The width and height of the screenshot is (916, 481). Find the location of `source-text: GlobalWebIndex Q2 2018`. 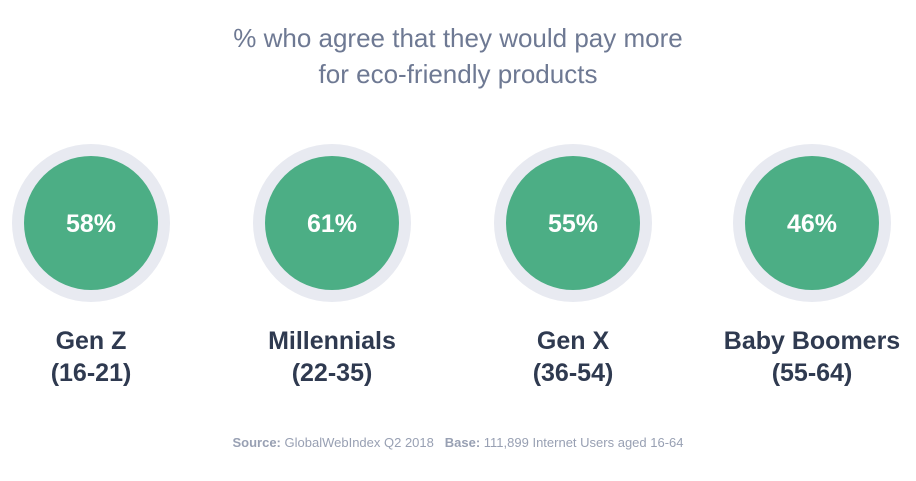

source-text: GlobalWebIndex Q2 2018 is located at coordinates (359, 442).